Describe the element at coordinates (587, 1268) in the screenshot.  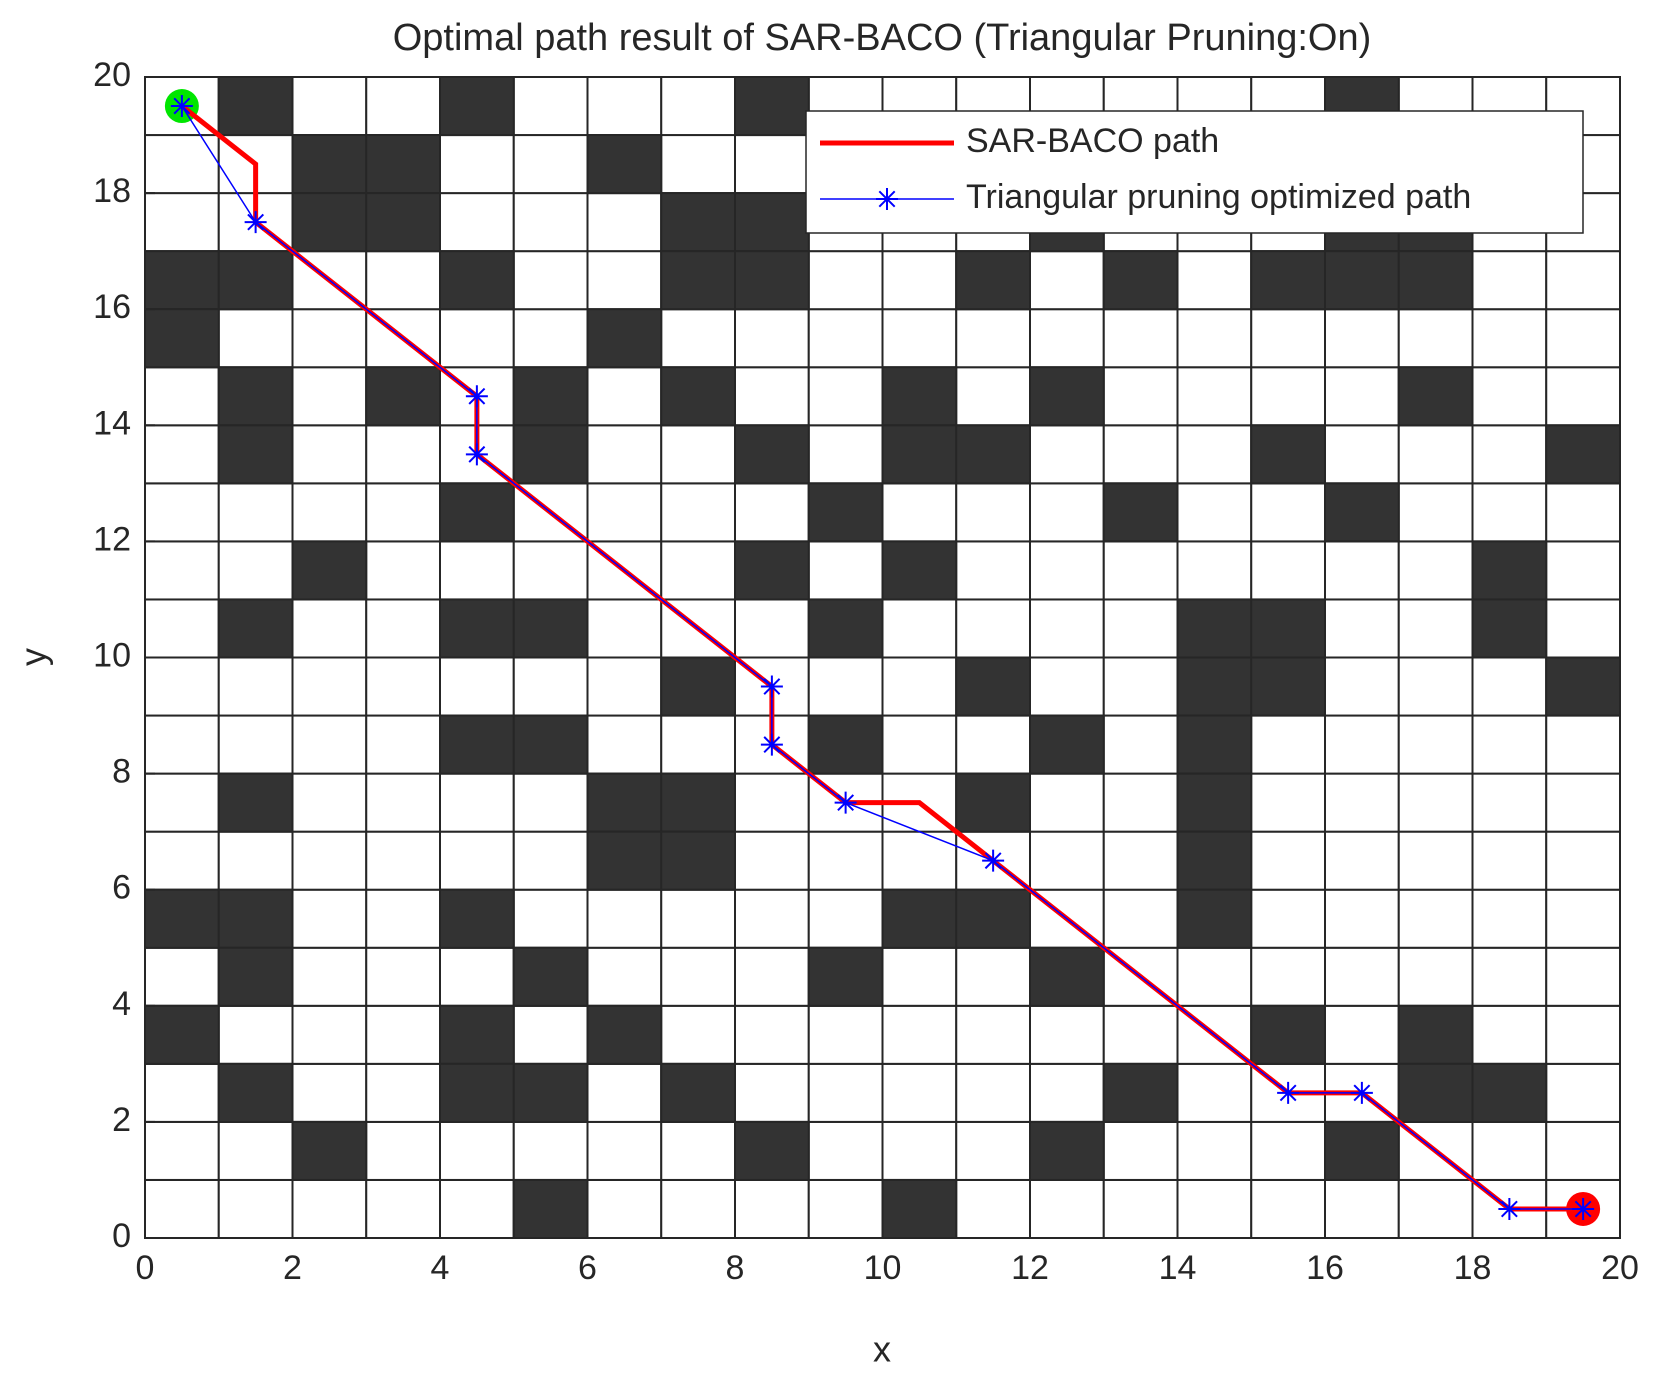
I see `x-tick-label: 6` at that location.